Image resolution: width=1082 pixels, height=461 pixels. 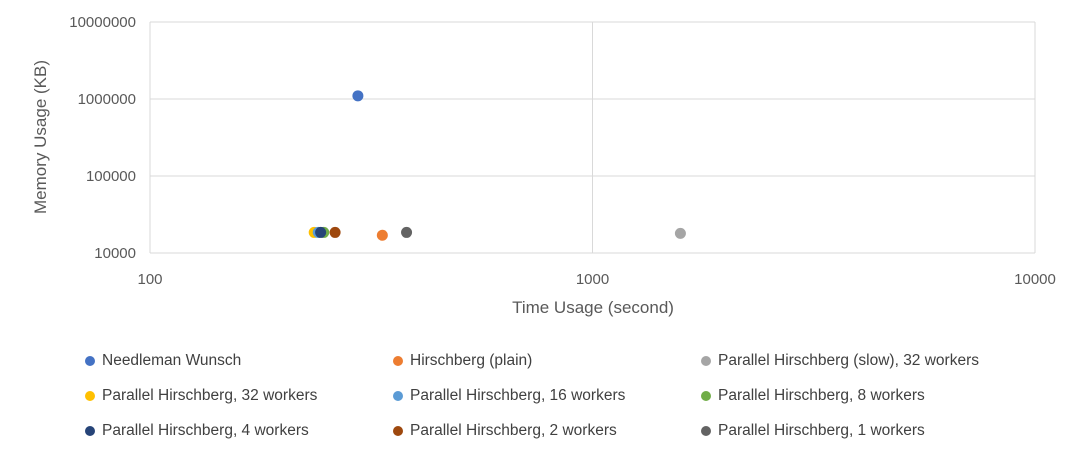 I want to click on legend-label: Parallel Hirschberg, 32 workers, so click(x=210, y=395).